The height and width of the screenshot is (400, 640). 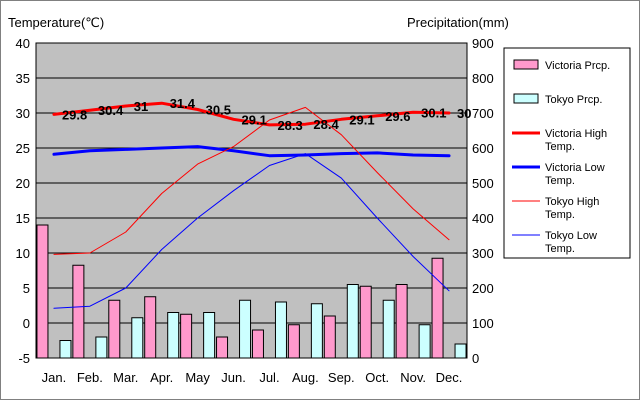 What do you see at coordinates (449, 377) in the screenshot?
I see `x-tick: Dec.` at bounding box center [449, 377].